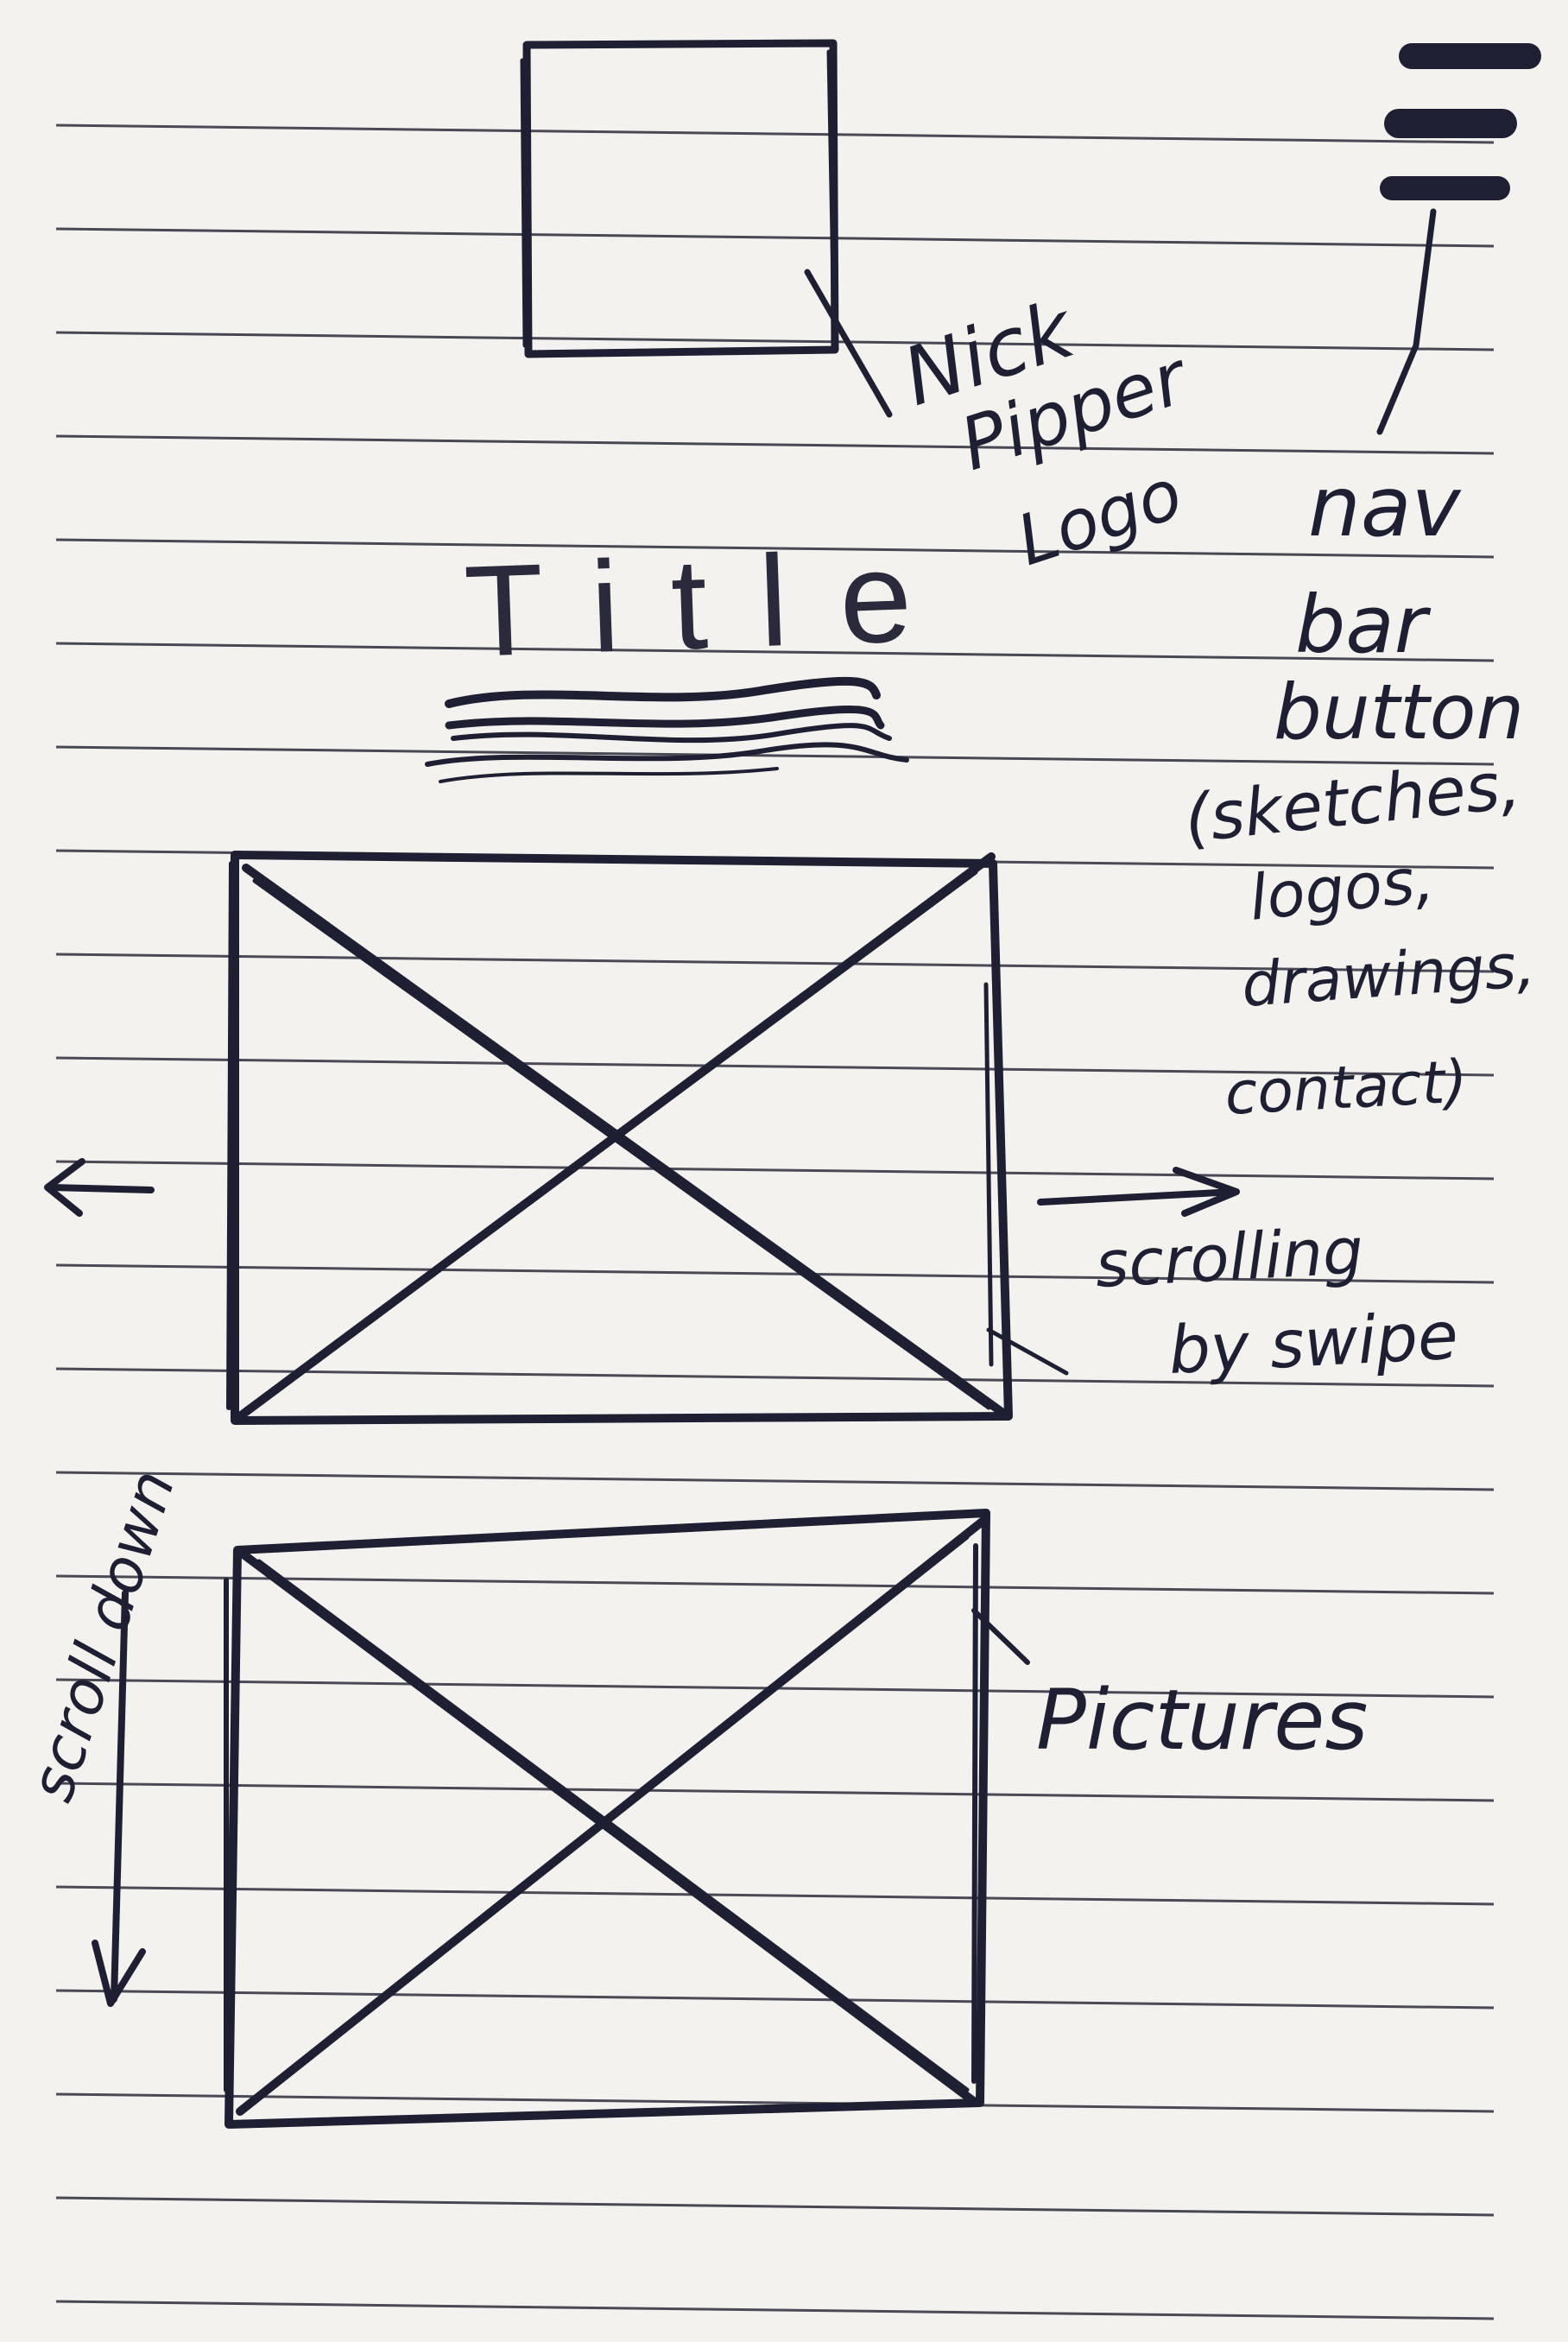 This screenshot has width=1568, height=2342. I want to click on logo-annotation-line-3: Logo, so click(1100, 517).